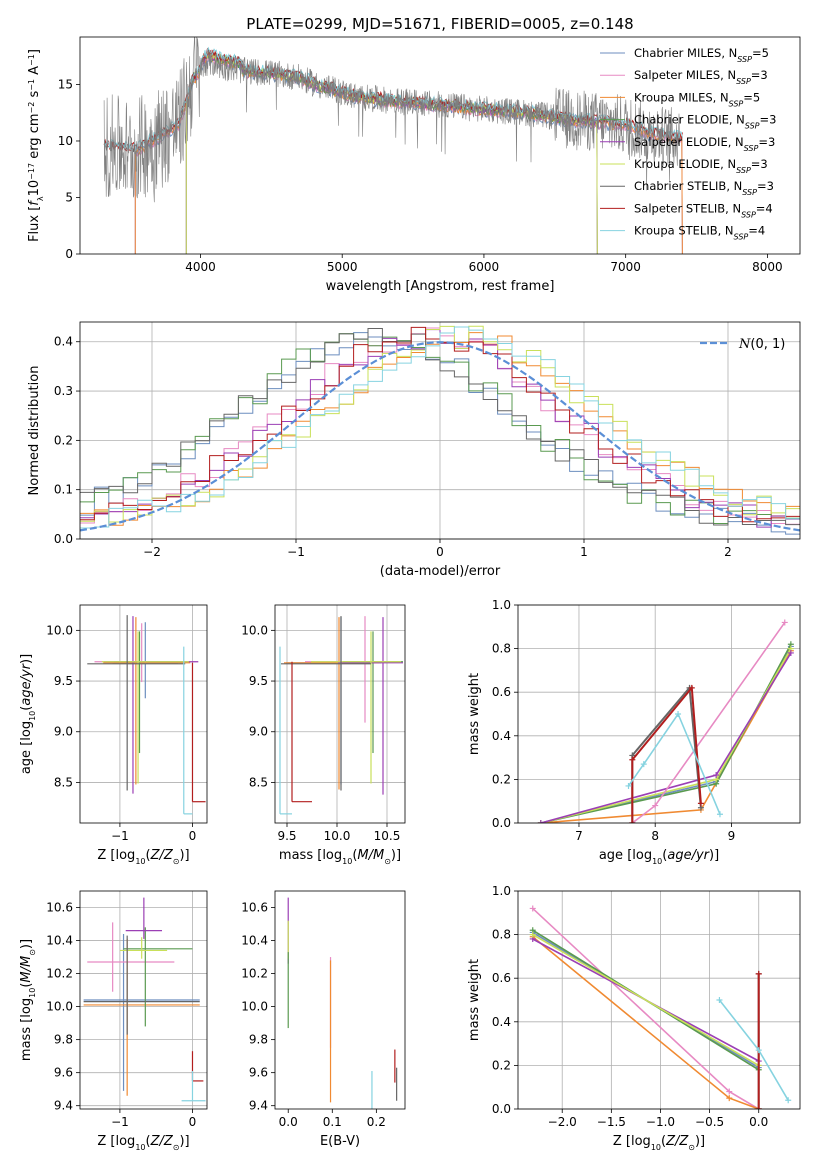 The height and width of the screenshot is (1170, 819). What do you see at coordinates (562, 1122) in the screenshot?
I see `x-tick-label: −2.0` at bounding box center [562, 1122].